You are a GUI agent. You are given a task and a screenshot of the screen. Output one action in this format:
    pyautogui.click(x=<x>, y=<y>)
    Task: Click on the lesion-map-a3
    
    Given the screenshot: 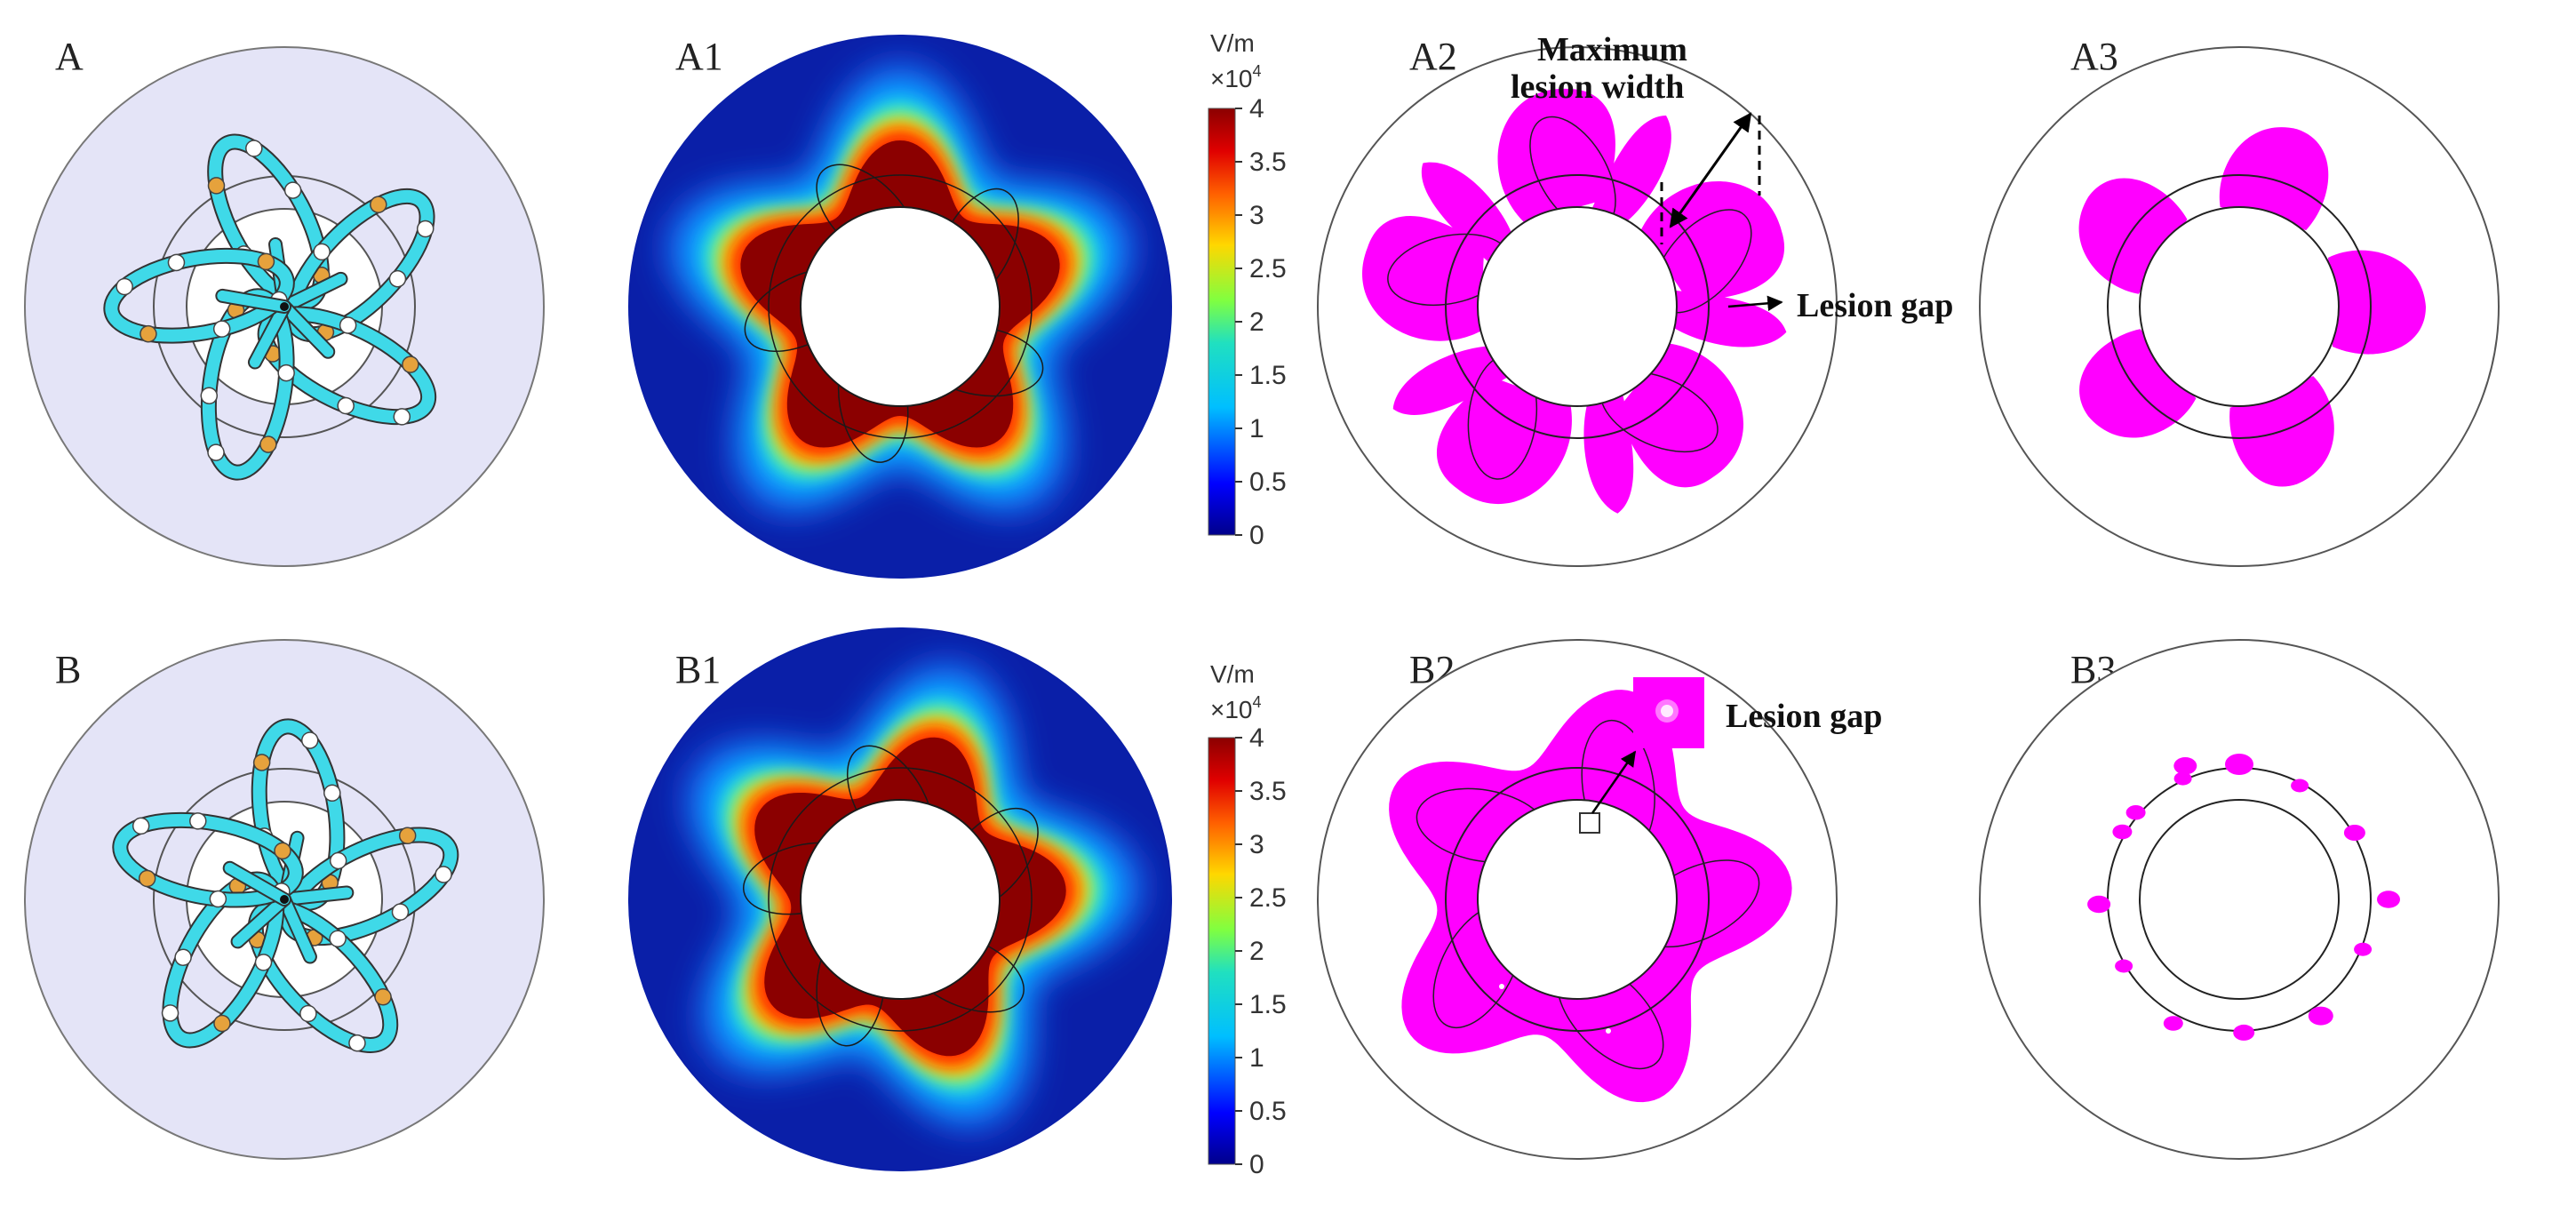 What is the action you would take?
    pyautogui.click(x=2239, y=306)
    